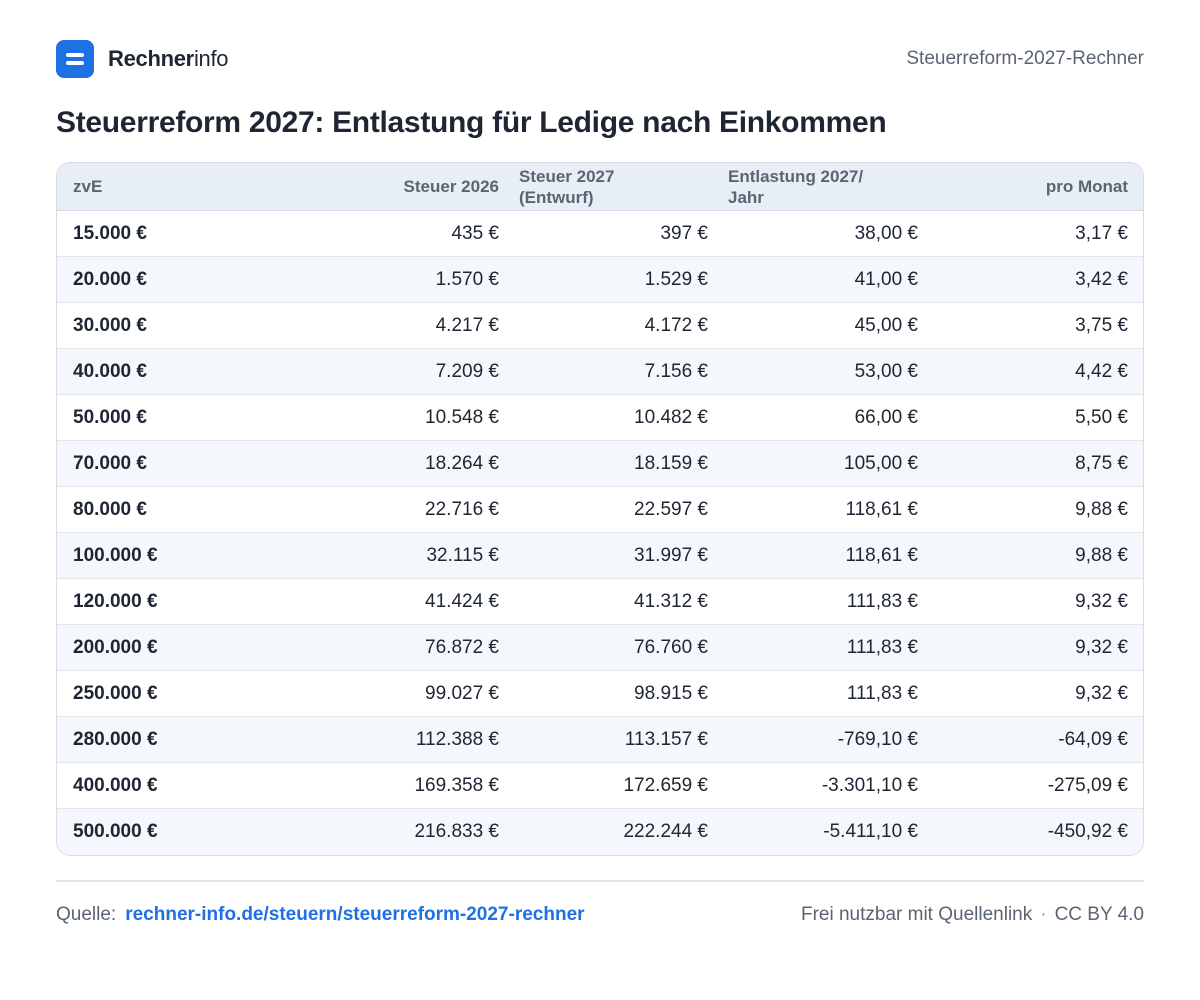 The width and height of the screenshot is (1200, 1000). What do you see at coordinates (1087, 785) in the screenshot?
I see `cell-pro-monat: -275,09 €` at bounding box center [1087, 785].